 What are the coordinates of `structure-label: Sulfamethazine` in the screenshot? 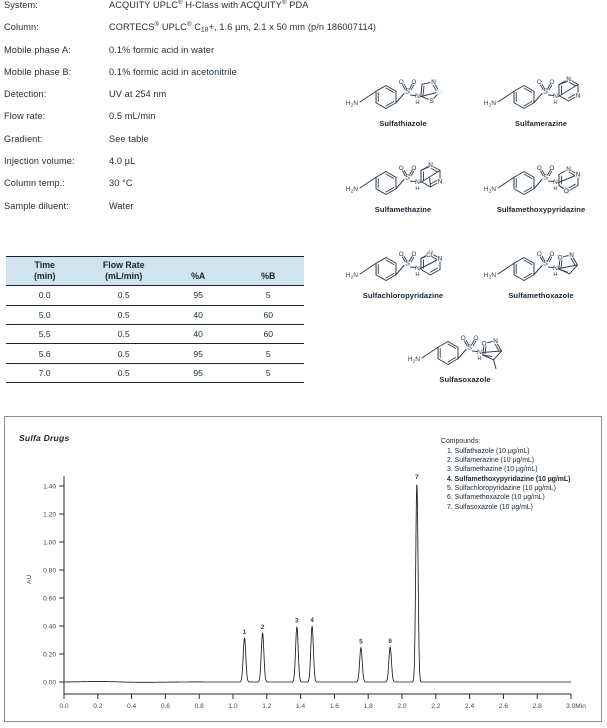 It's located at (403, 209).